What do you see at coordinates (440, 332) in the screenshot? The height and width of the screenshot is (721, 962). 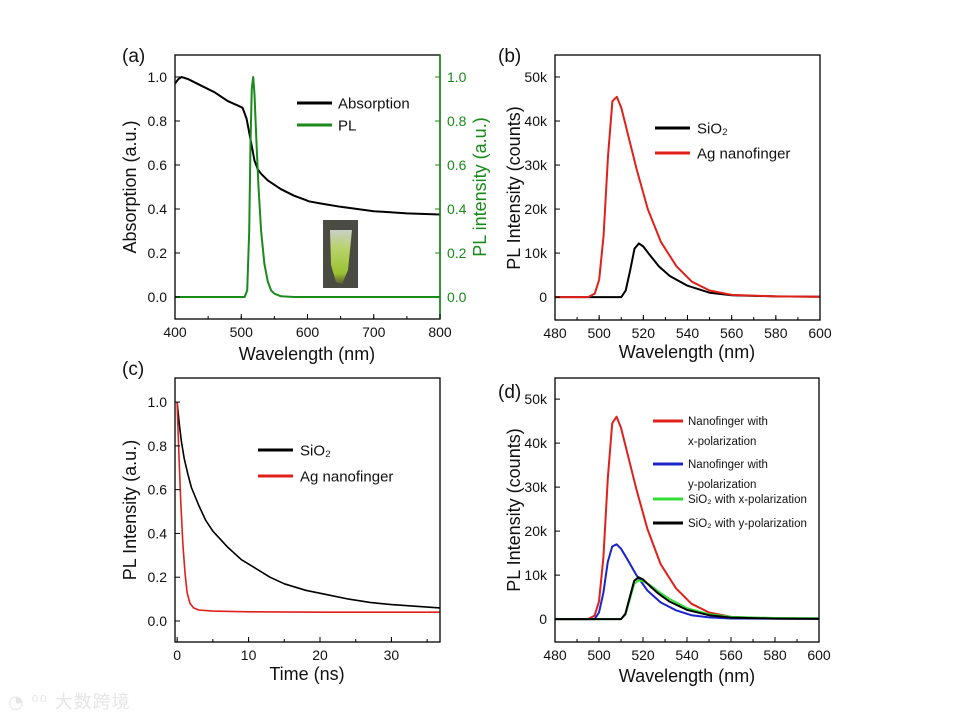 I see `x-tick-label: 800` at bounding box center [440, 332].